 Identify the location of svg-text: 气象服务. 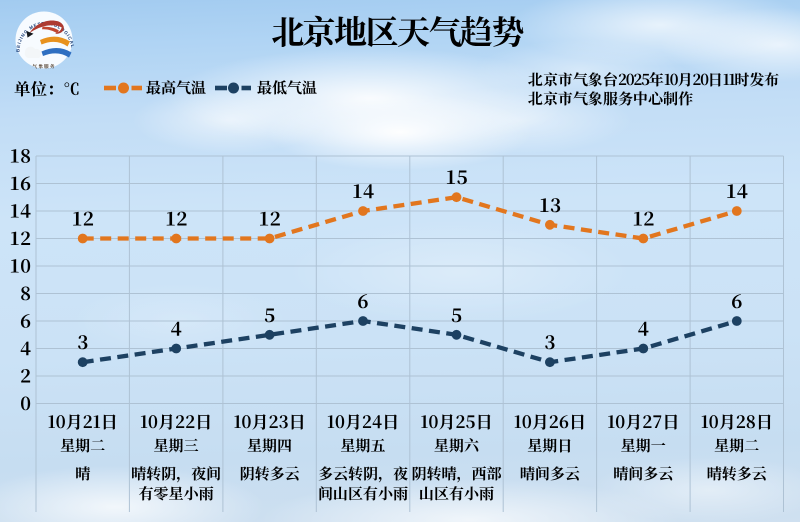
(43, 66).